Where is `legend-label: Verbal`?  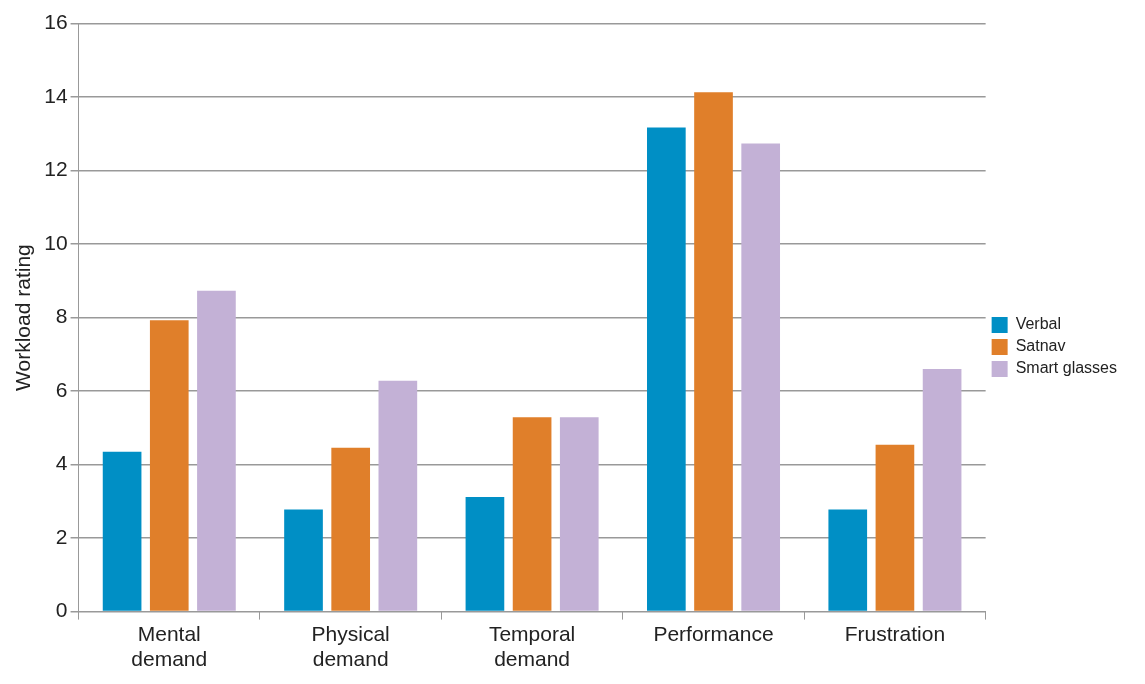 legend-label: Verbal is located at coordinates (1038, 324).